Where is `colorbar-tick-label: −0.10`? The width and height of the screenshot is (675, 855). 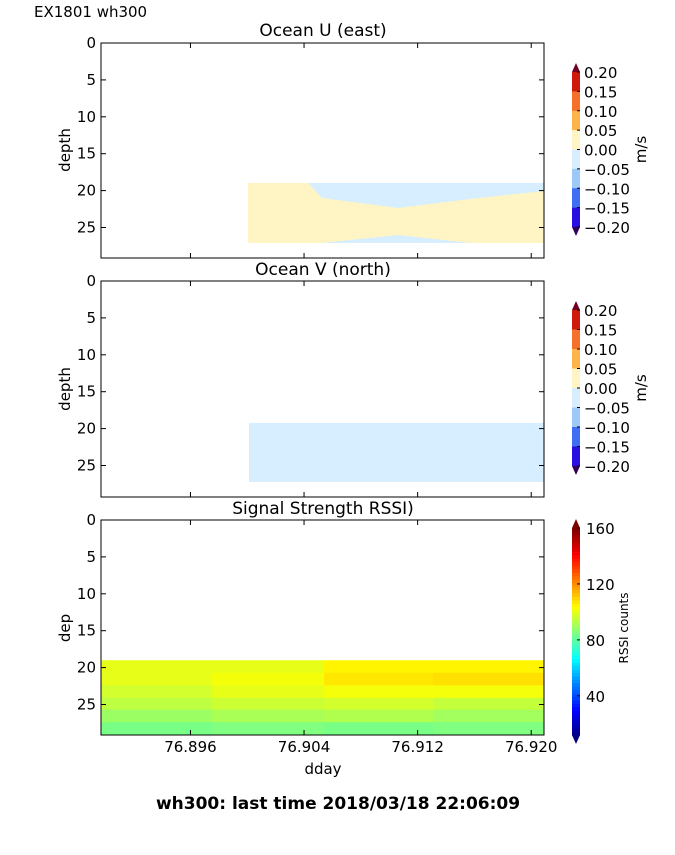
colorbar-tick-label: −0.10 is located at coordinates (607, 189).